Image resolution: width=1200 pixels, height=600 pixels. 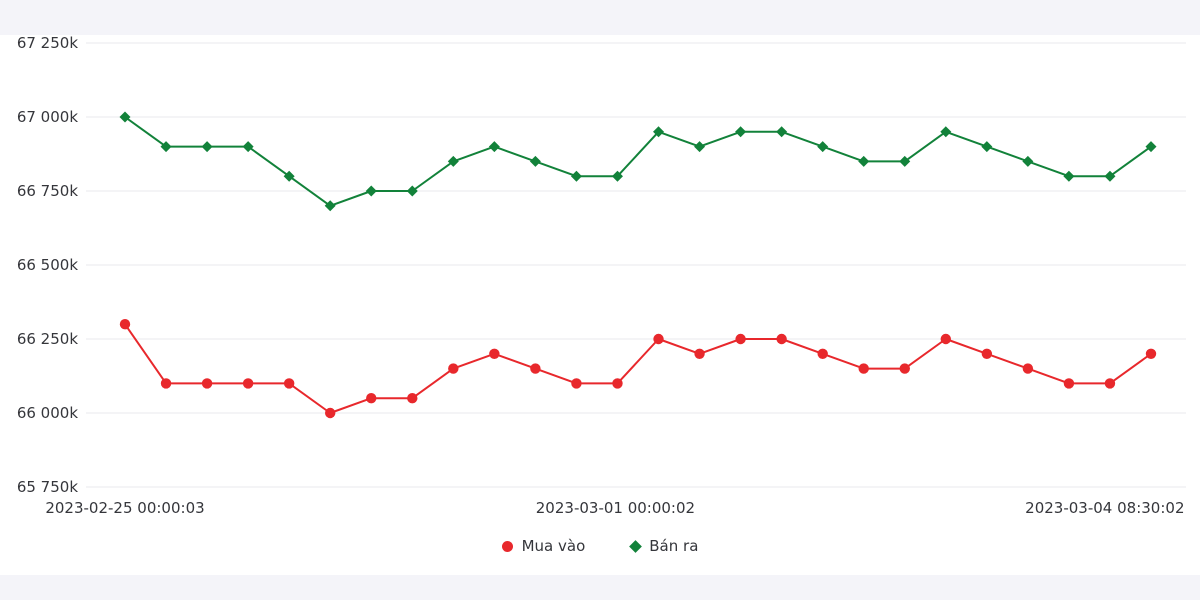 I want to click on x-tick-label: 2023-03-04 08:30:02, so click(x=1104, y=508).